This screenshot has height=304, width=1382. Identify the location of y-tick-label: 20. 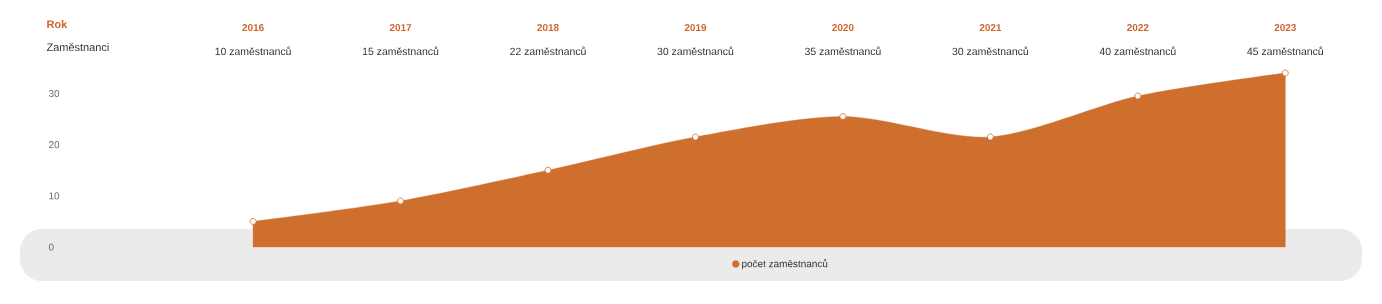
(54, 145).